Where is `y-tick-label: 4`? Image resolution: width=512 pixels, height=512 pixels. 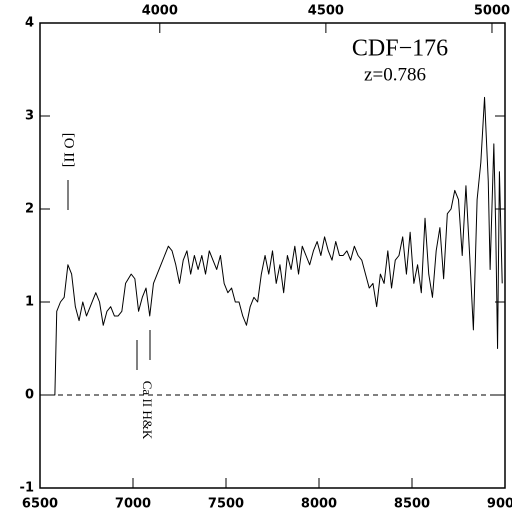 y-tick-label: 4 is located at coordinates (29, 23).